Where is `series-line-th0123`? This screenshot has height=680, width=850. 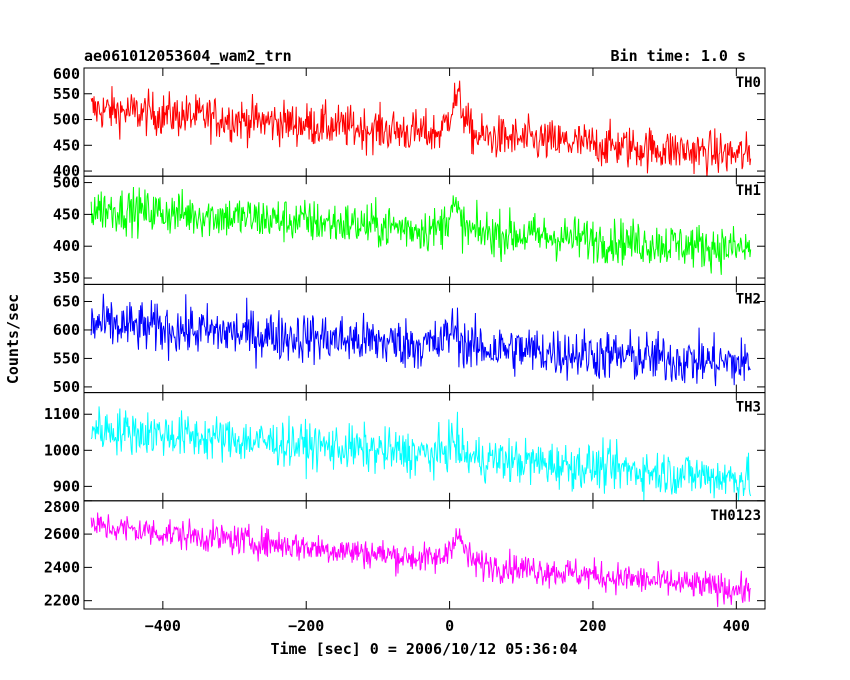 series-line-th0123 is located at coordinates (421, 560).